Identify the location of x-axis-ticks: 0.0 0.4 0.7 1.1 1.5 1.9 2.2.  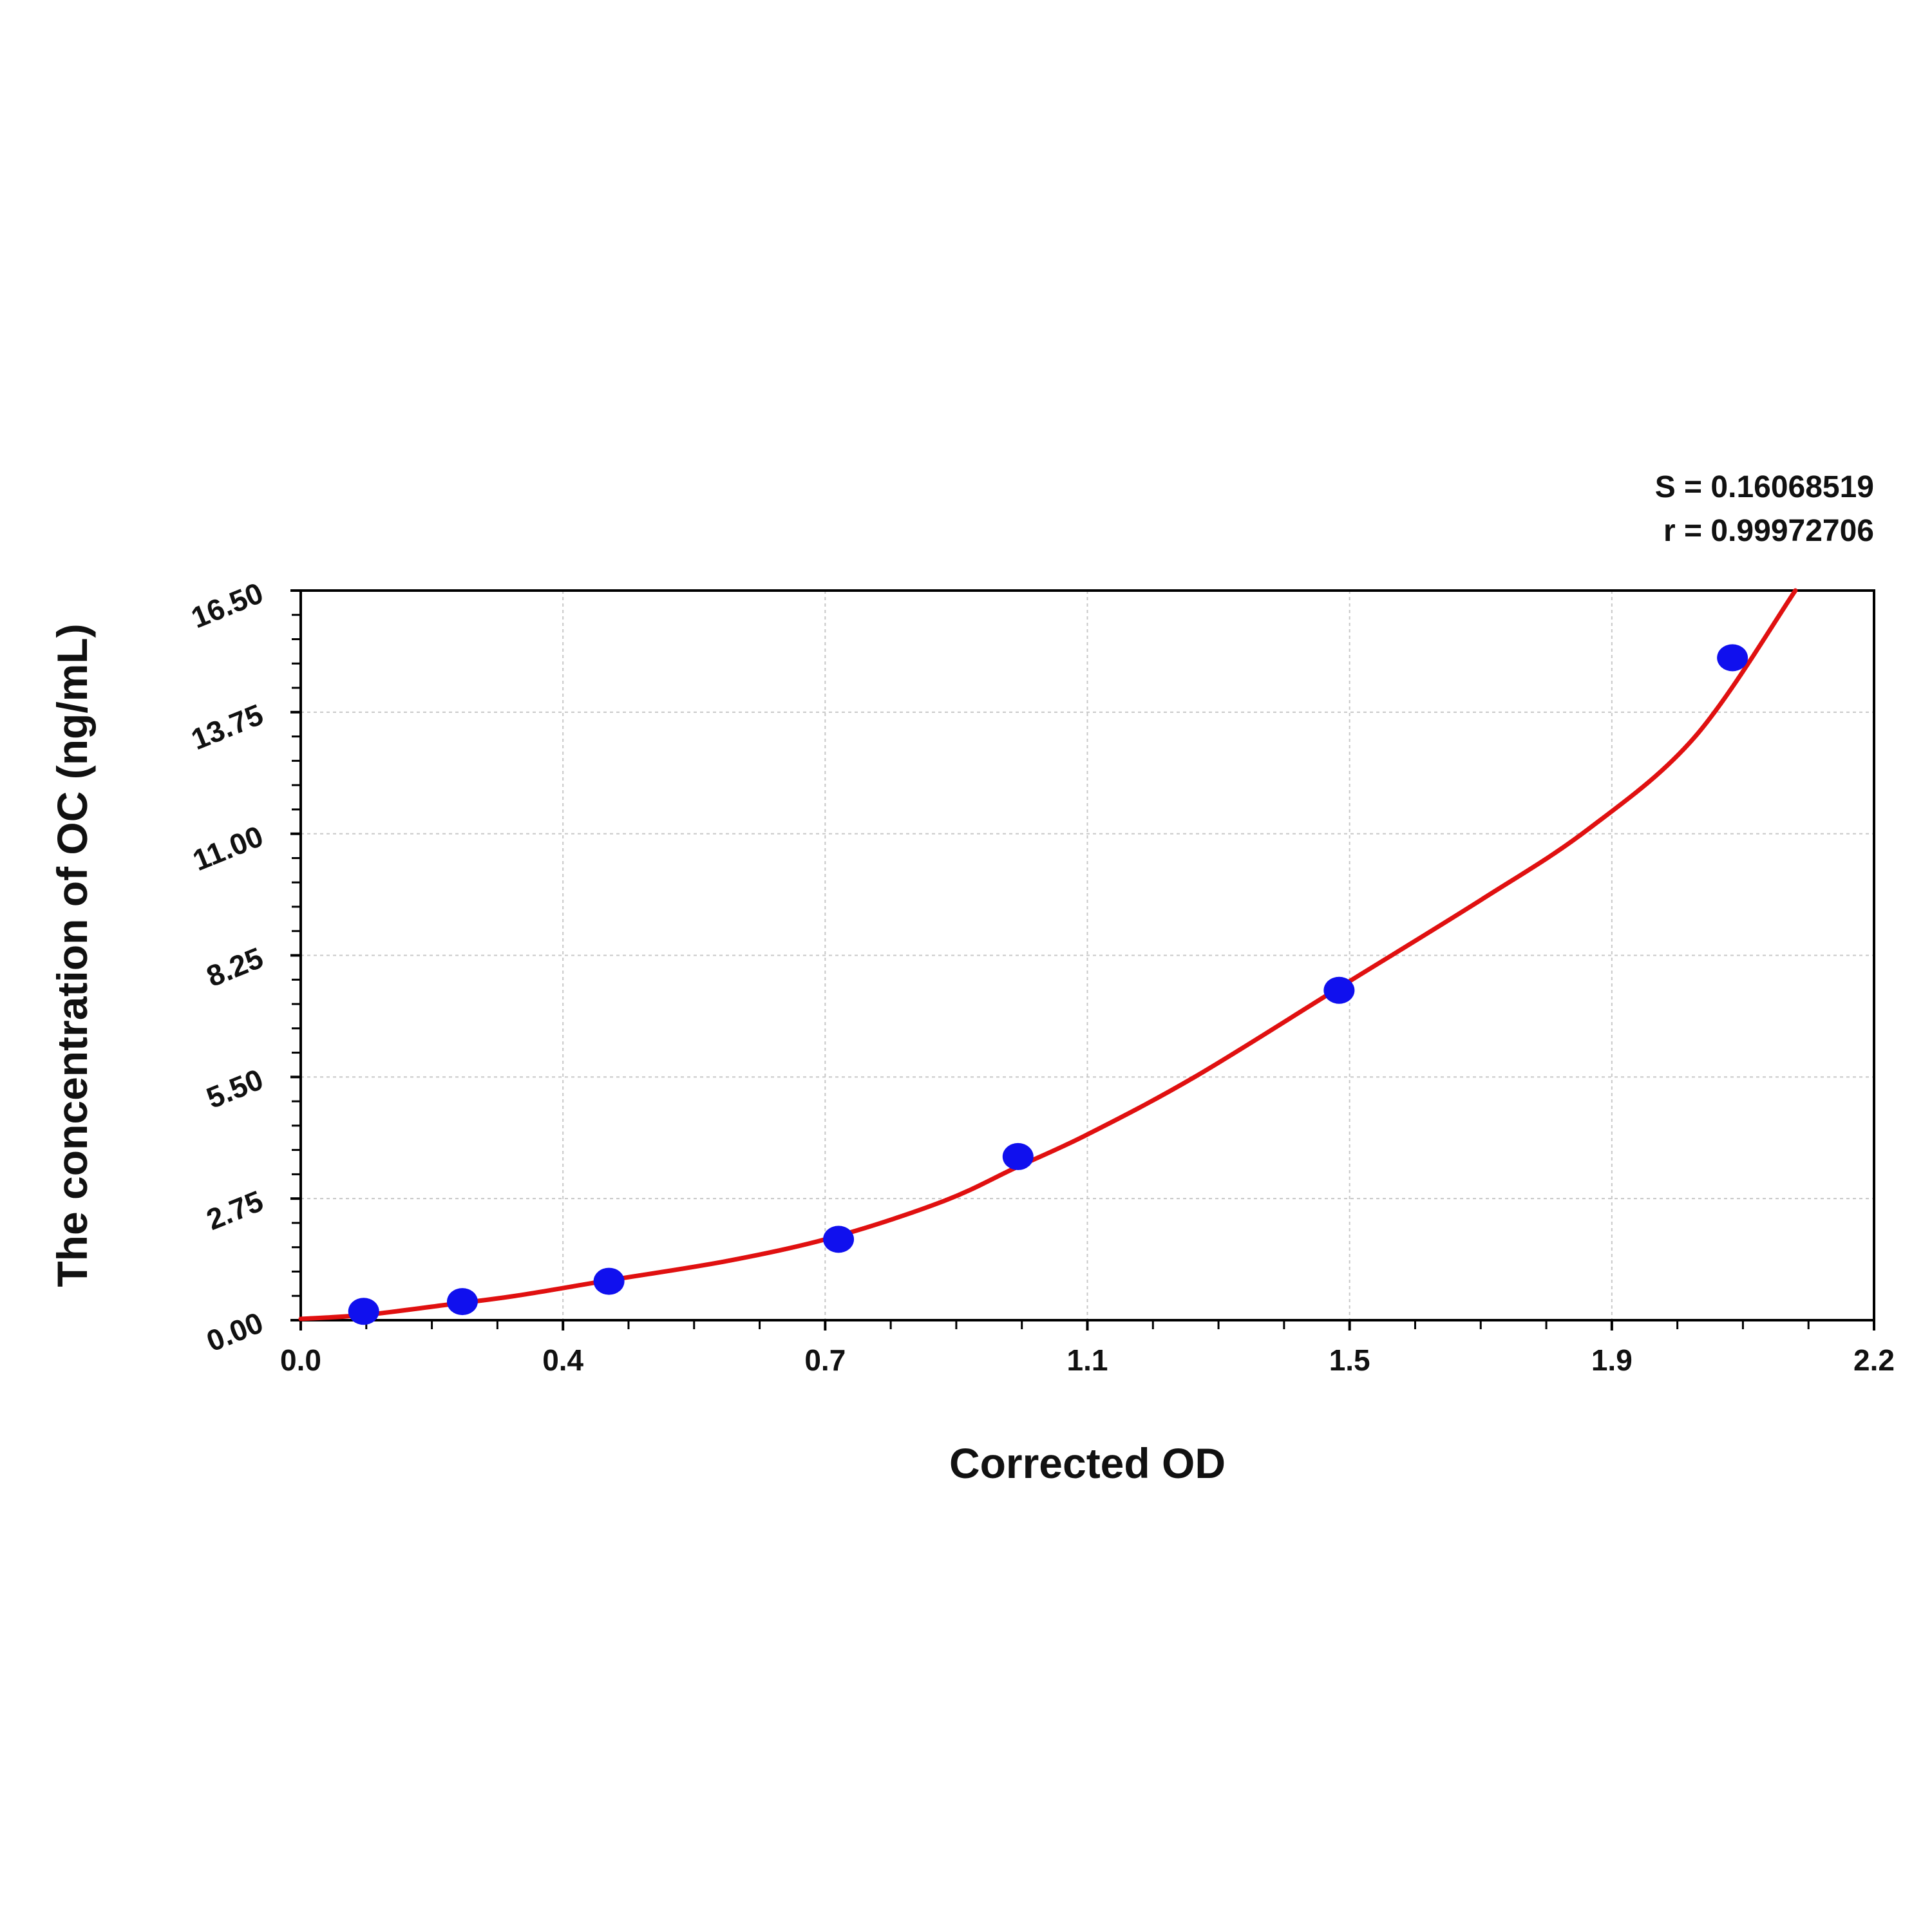
(1087, 1349).